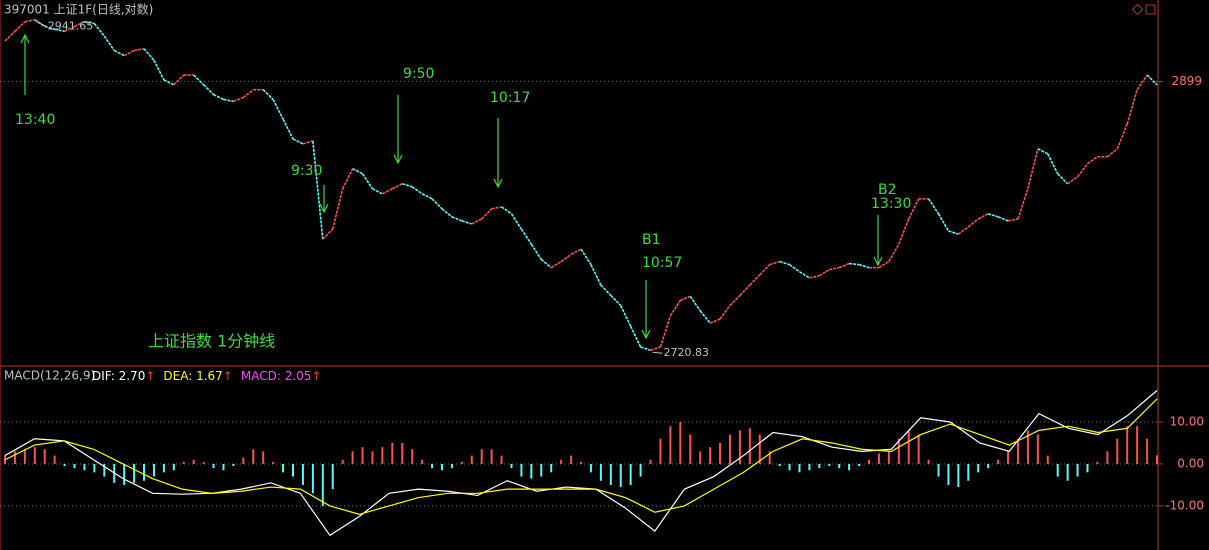 Image resolution: width=1209 pixels, height=550 pixels. Describe the element at coordinates (306, 171) in the screenshot. I see `annotation-label: 9:30` at that location.